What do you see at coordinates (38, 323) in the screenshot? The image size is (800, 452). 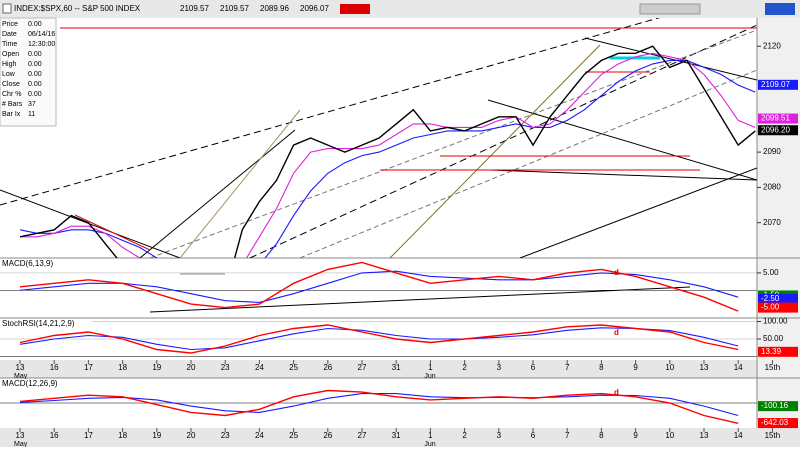 I see `panel-title: StochRSI(14,21,2,9)` at bounding box center [38, 323].